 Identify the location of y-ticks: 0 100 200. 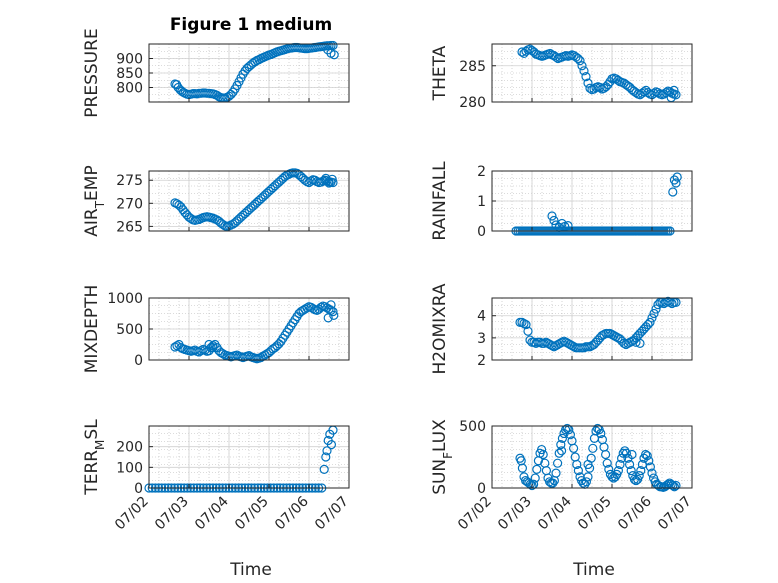
(134, 468).